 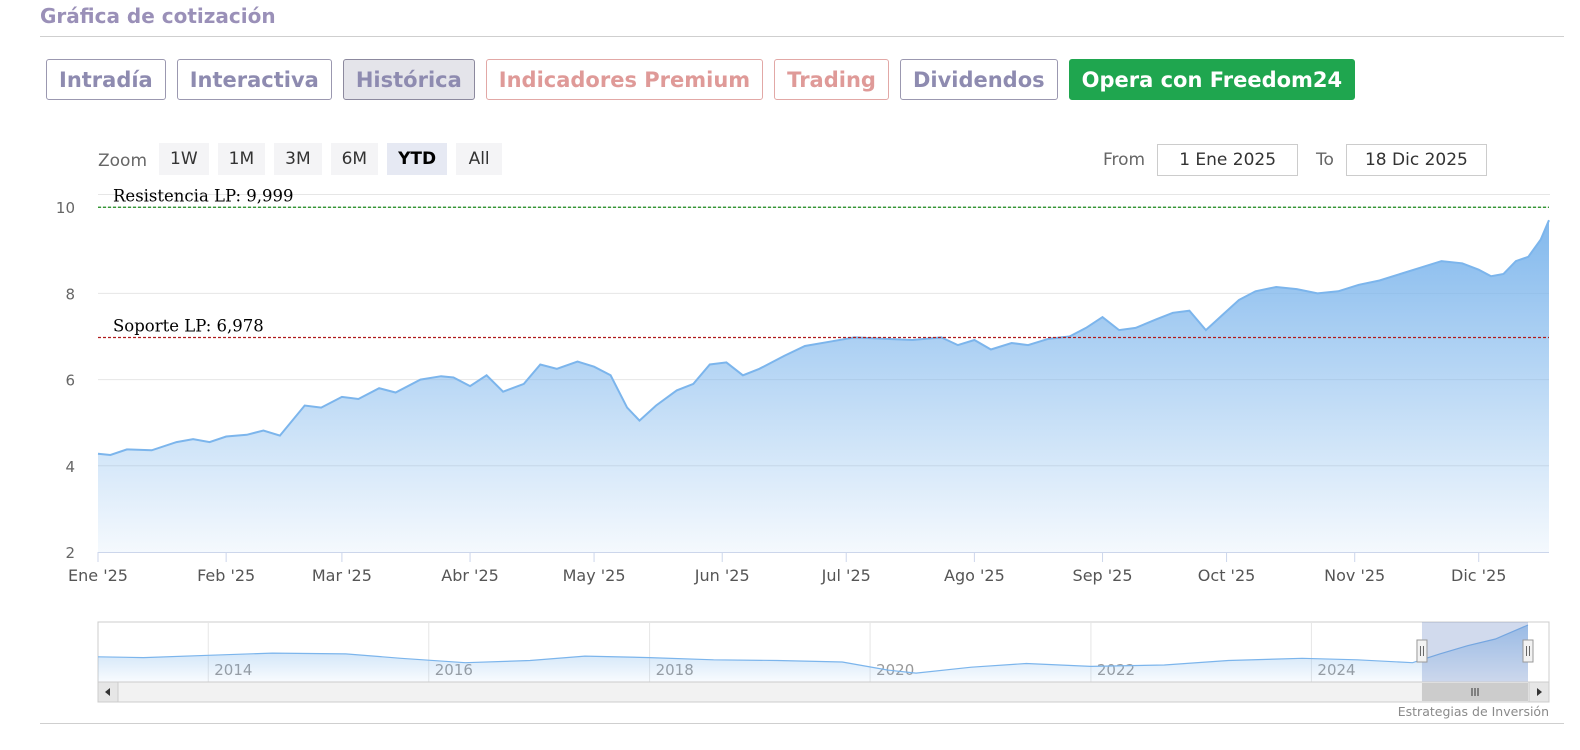 What do you see at coordinates (1103, 575) in the screenshot?
I see `x-tick-label: Sep '25` at bounding box center [1103, 575].